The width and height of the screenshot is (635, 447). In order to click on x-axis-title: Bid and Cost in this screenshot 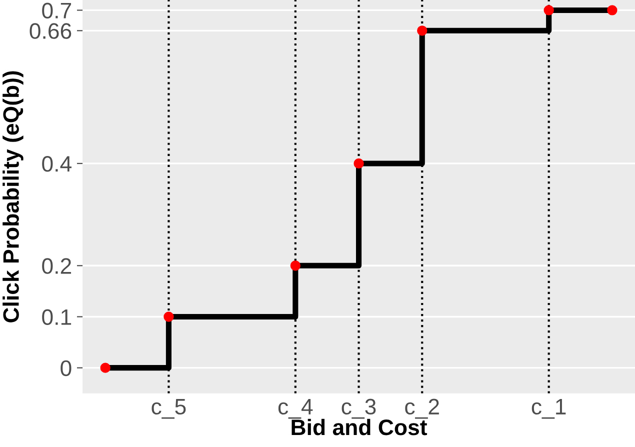, I will do `click(360, 427)`.